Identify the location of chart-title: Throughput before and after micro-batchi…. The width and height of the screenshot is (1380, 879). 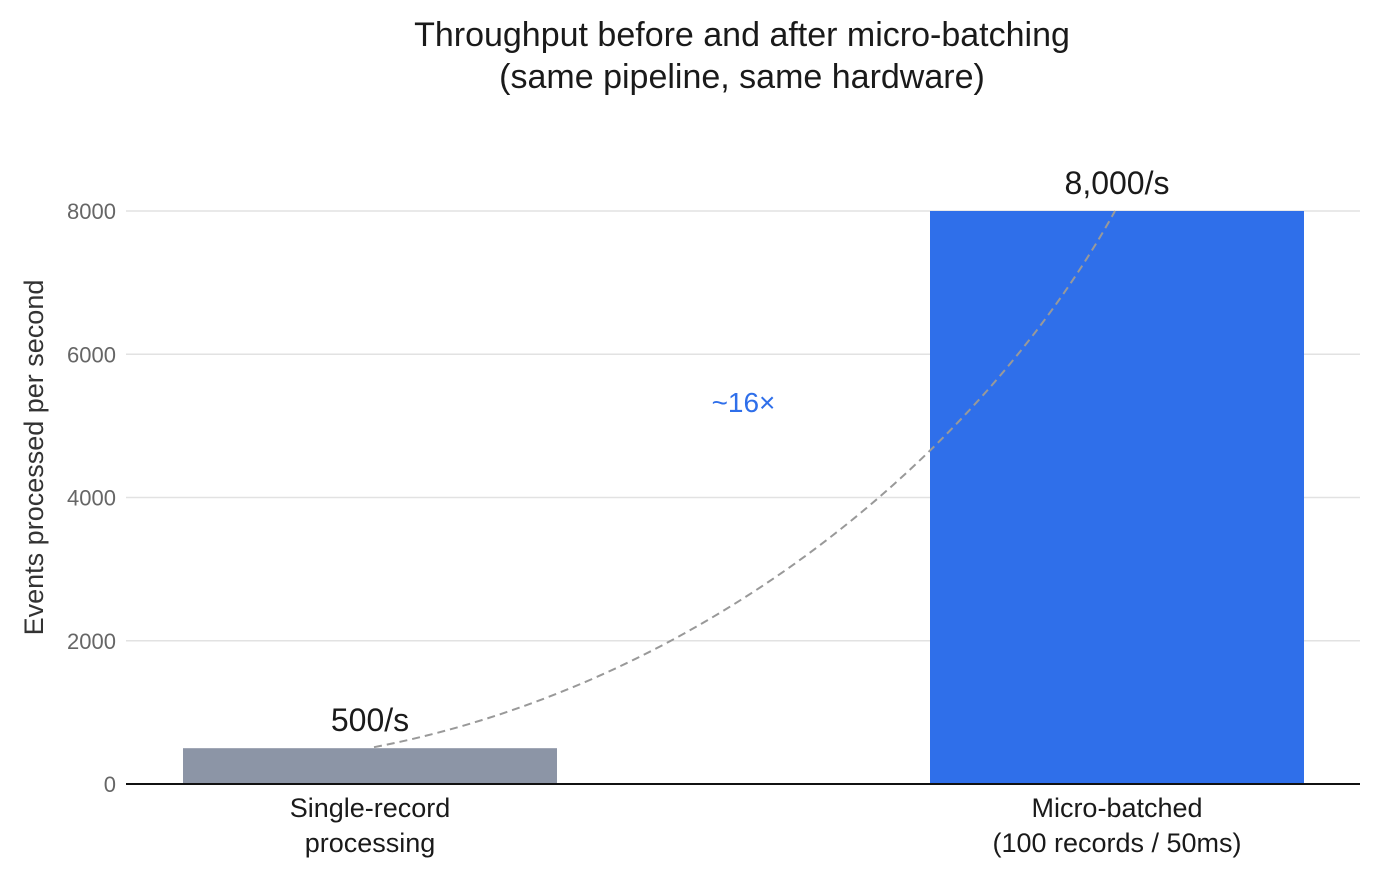
(742, 35).